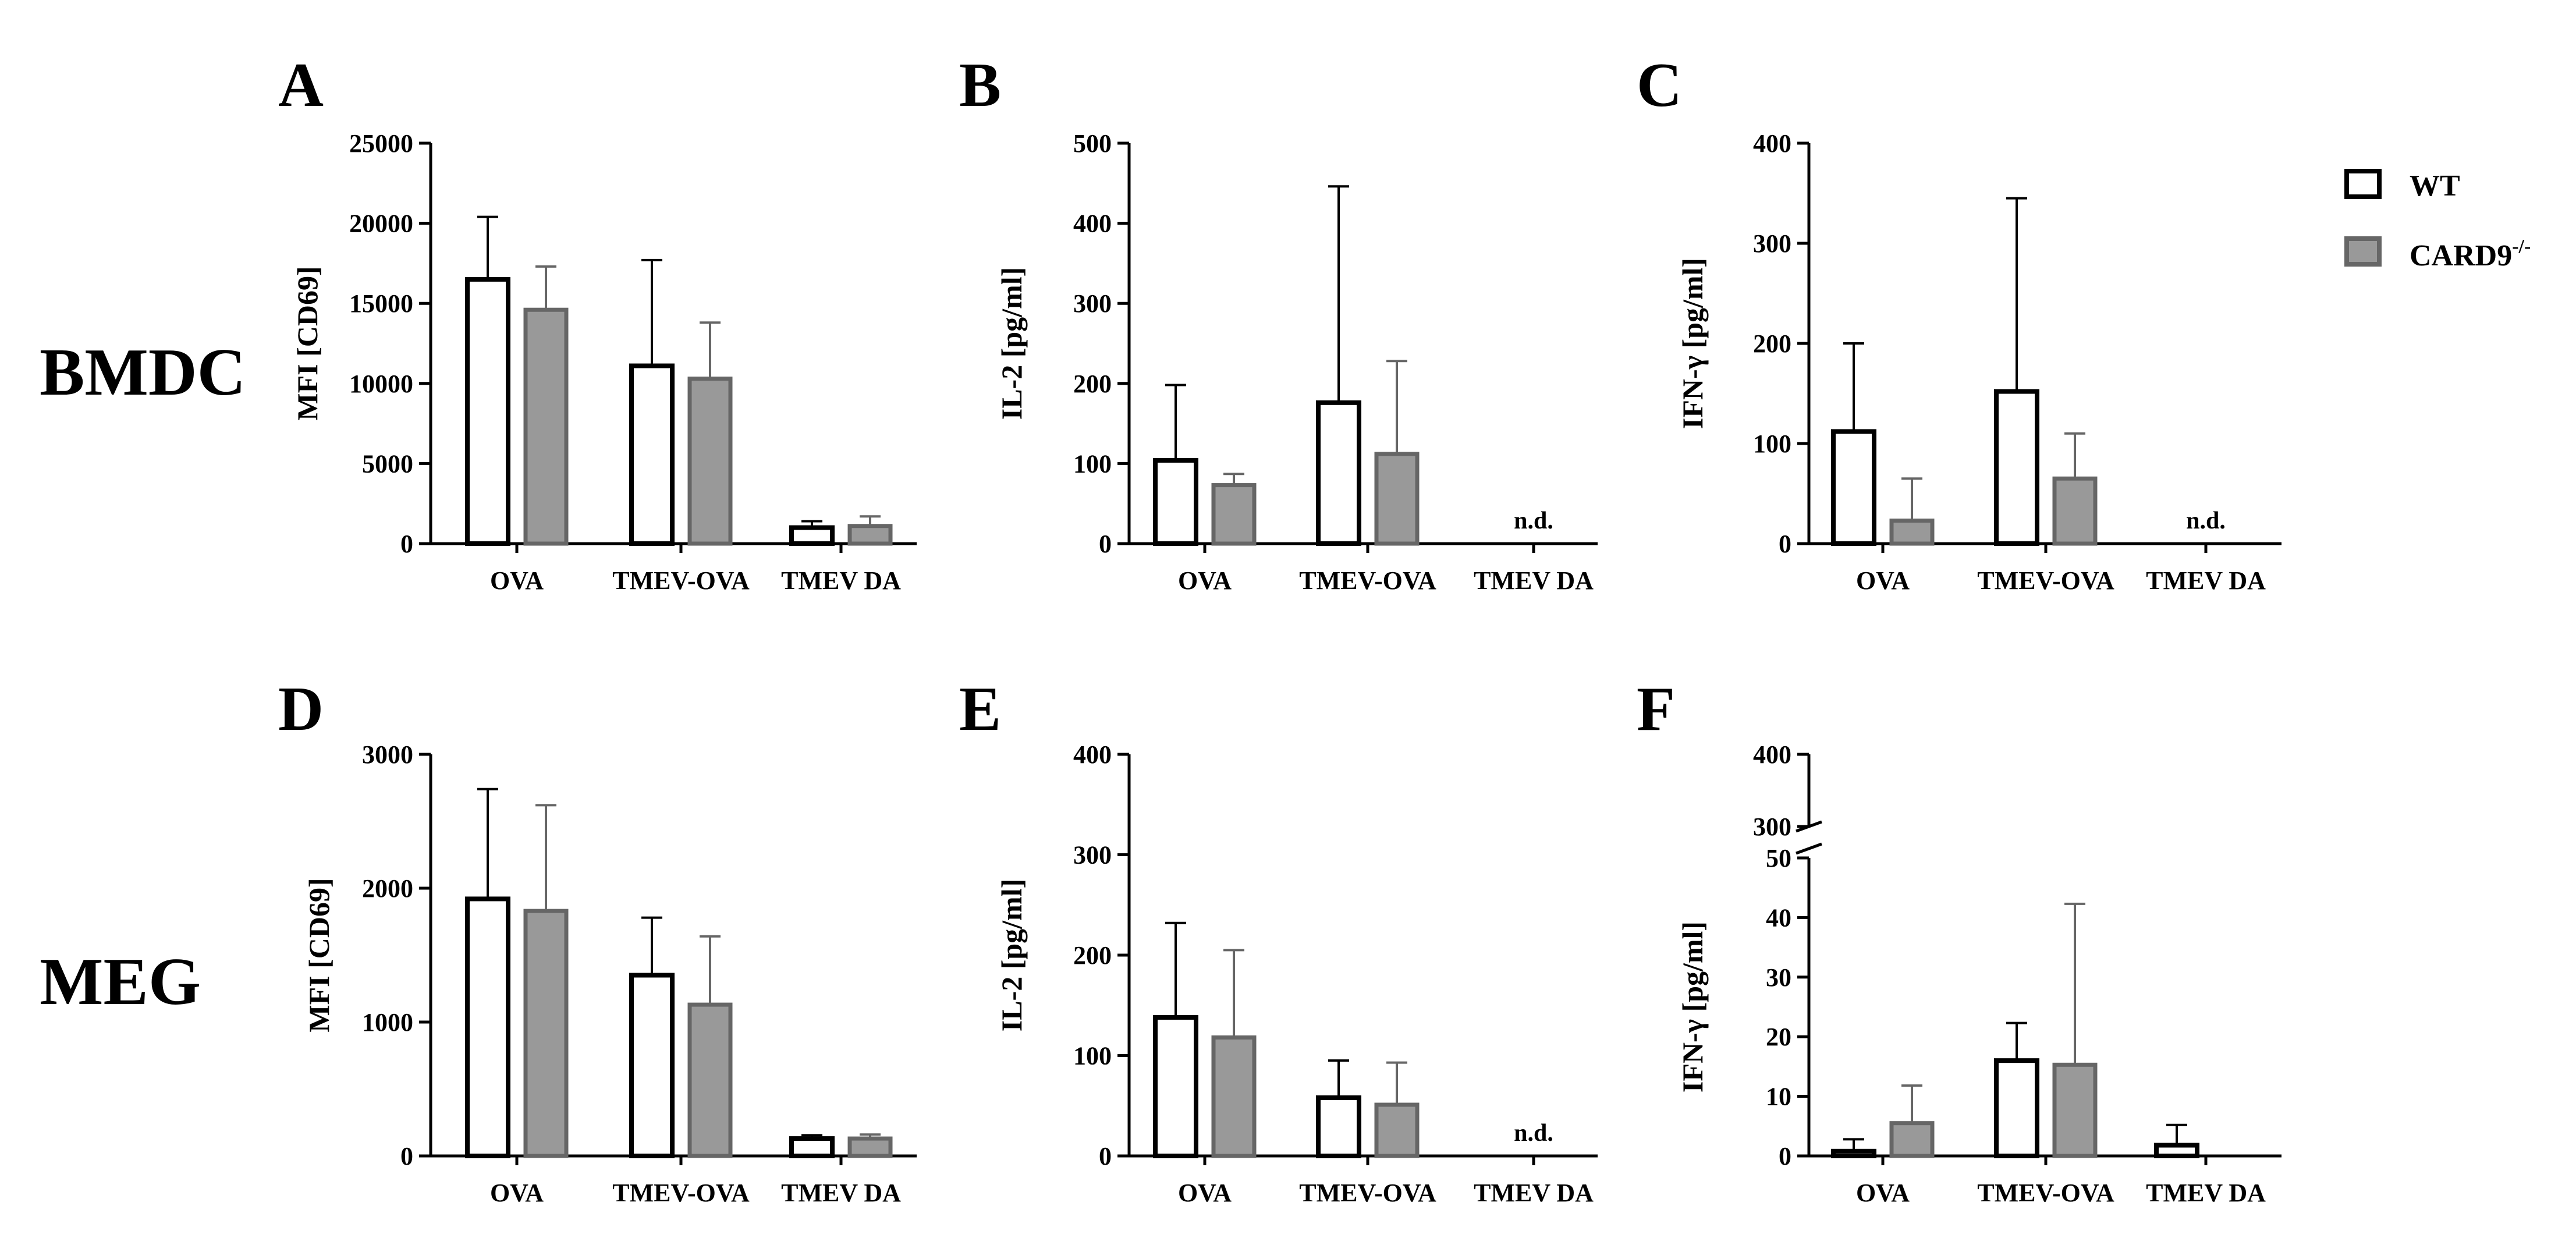  What do you see at coordinates (1534, 580) in the screenshot?
I see `x-tick-label-b: TMEV DA` at bounding box center [1534, 580].